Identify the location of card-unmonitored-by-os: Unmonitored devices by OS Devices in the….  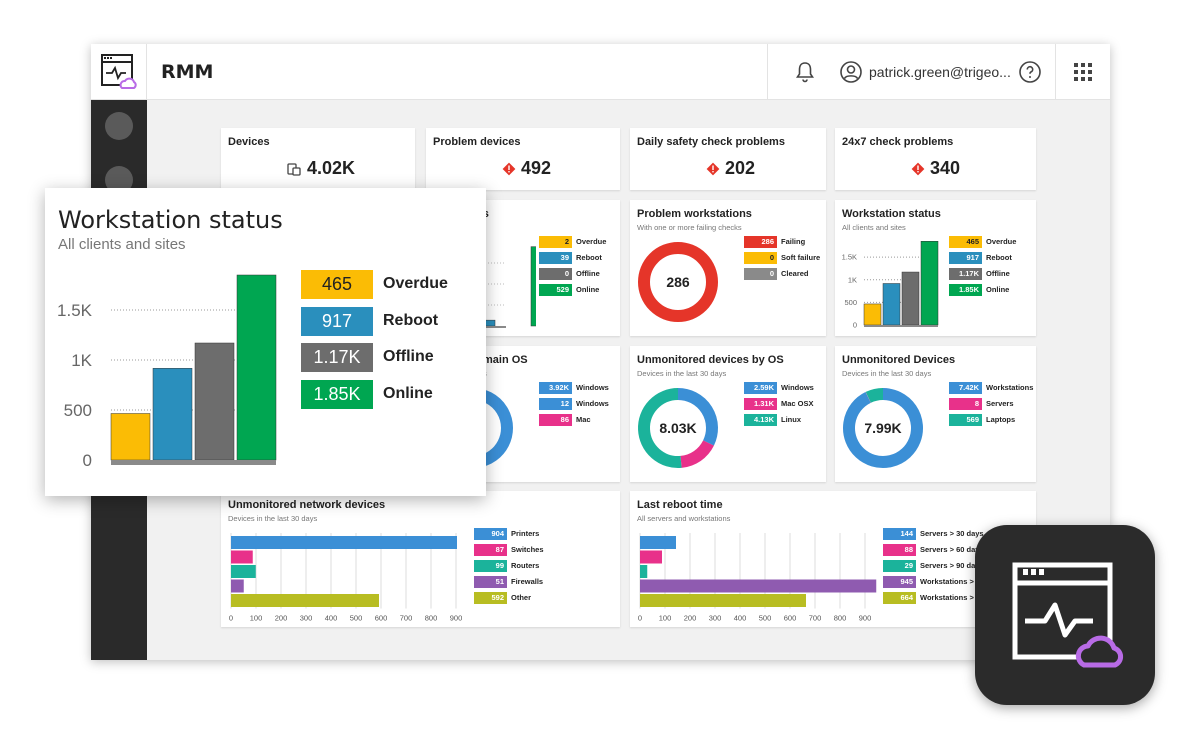
(728, 414).